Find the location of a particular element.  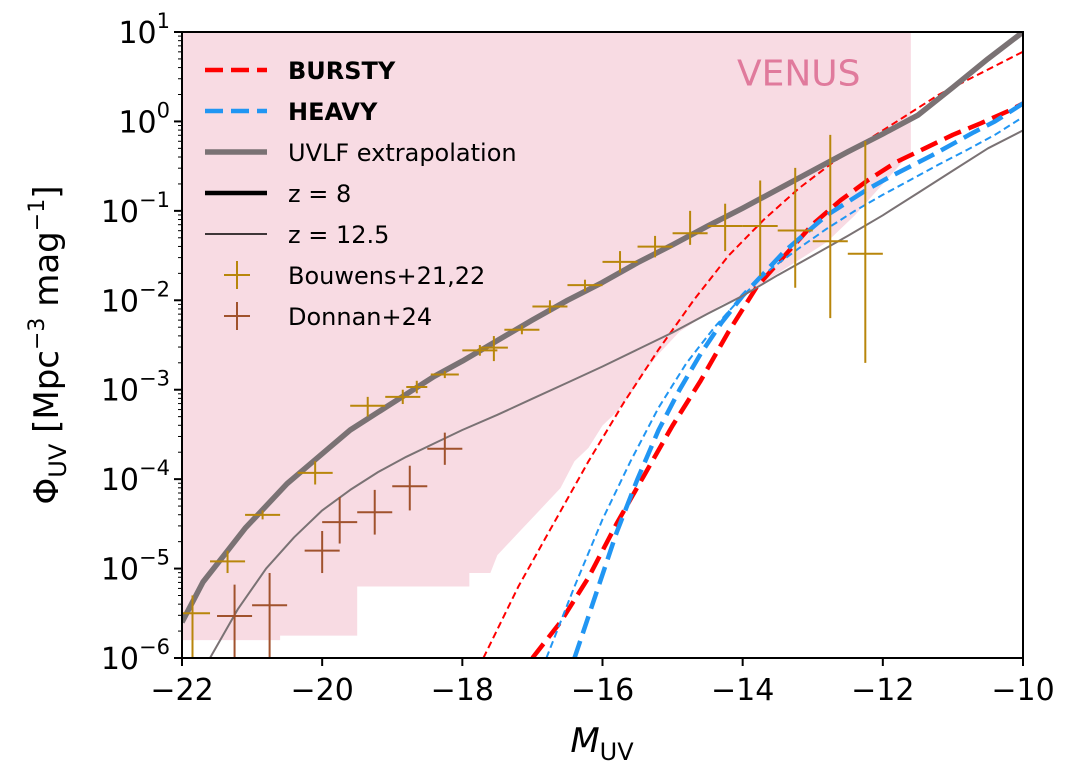

legend-entry-2: UVLF extrapolation is located at coordinates (361, 153).